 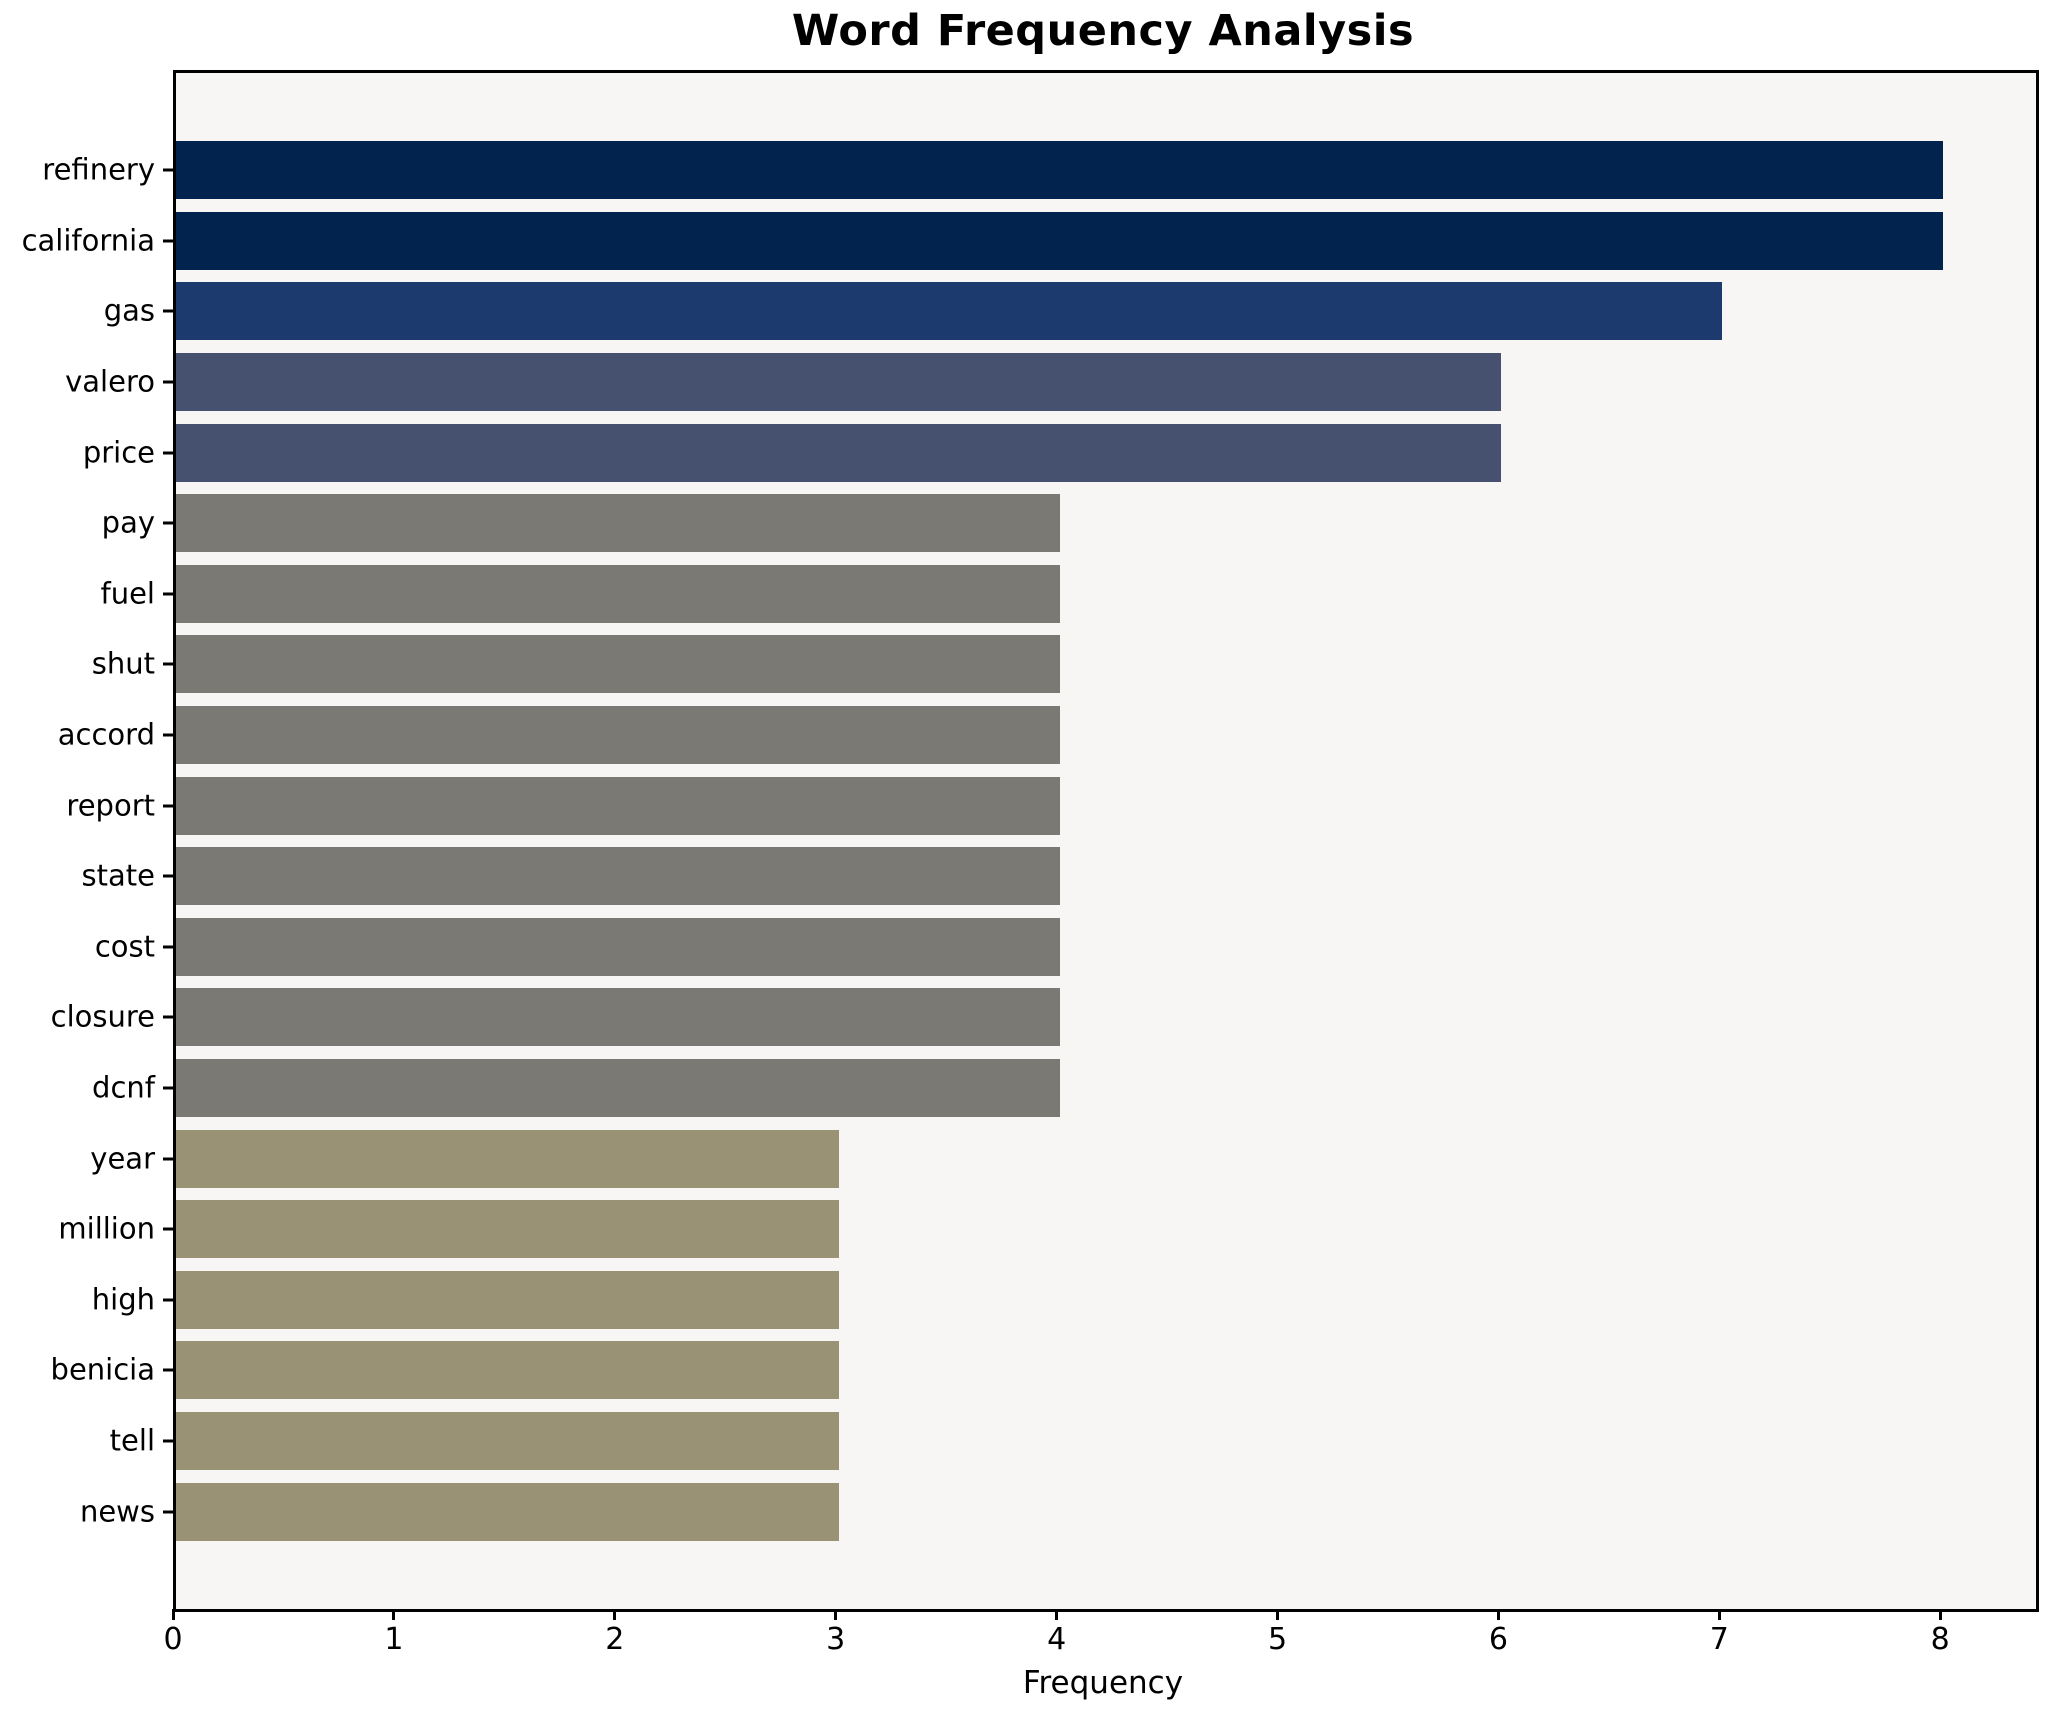 I want to click on bar-shut, so click(x=618, y=664).